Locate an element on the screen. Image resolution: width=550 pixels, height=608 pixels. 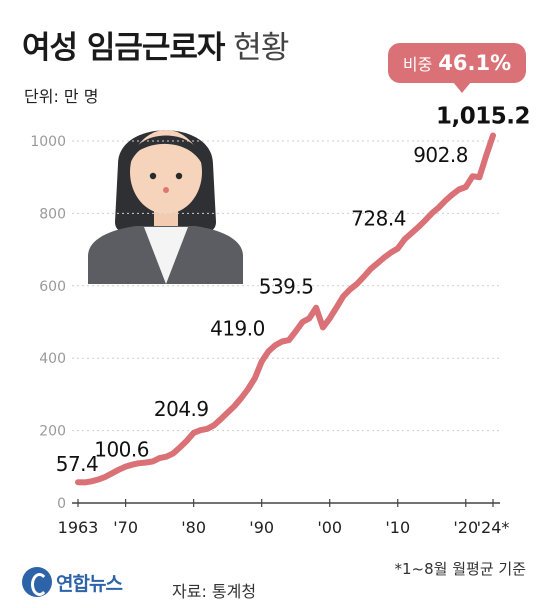
x-tick-label: '90 is located at coordinates (261, 527).